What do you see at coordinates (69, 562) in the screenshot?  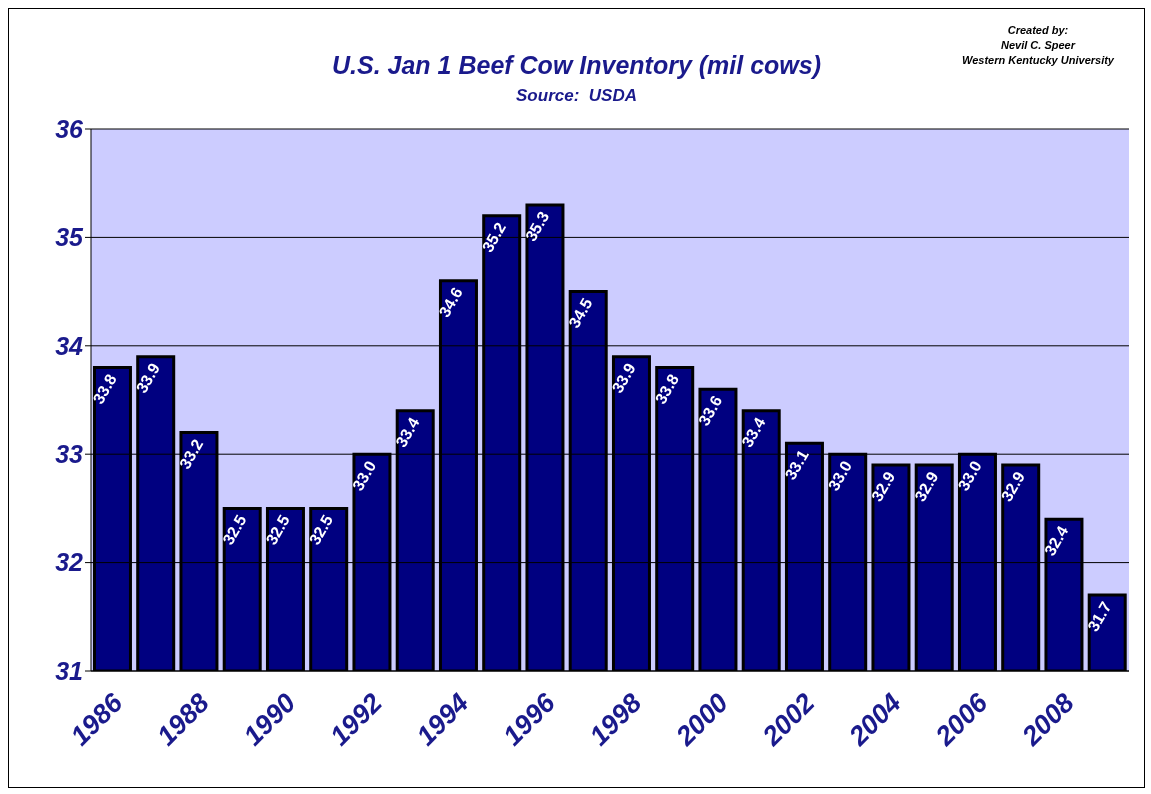 I see `y-tick-label: 32` at bounding box center [69, 562].